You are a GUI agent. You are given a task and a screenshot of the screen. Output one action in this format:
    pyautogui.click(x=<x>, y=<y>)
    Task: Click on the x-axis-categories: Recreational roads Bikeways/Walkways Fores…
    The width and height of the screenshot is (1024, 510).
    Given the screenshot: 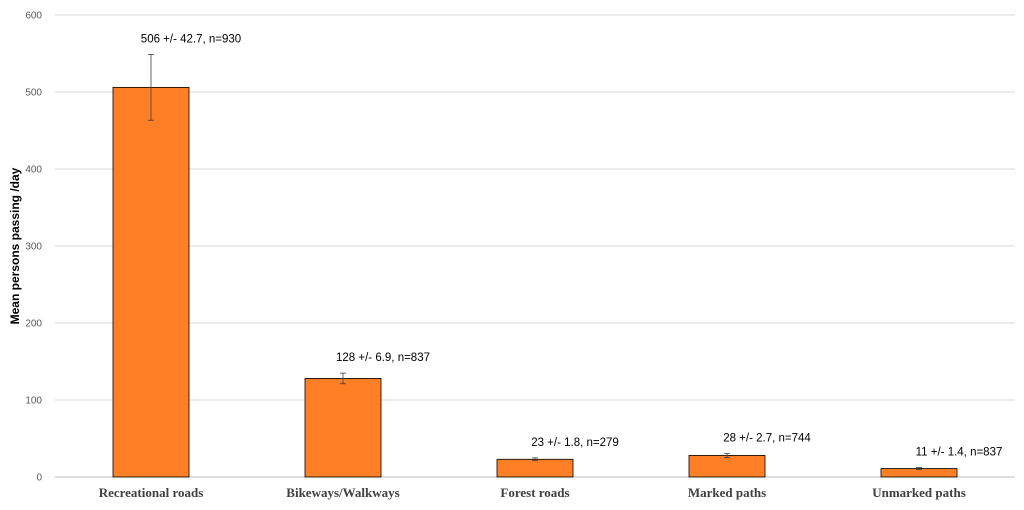 What is the action you would take?
    pyautogui.click(x=532, y=492)
    